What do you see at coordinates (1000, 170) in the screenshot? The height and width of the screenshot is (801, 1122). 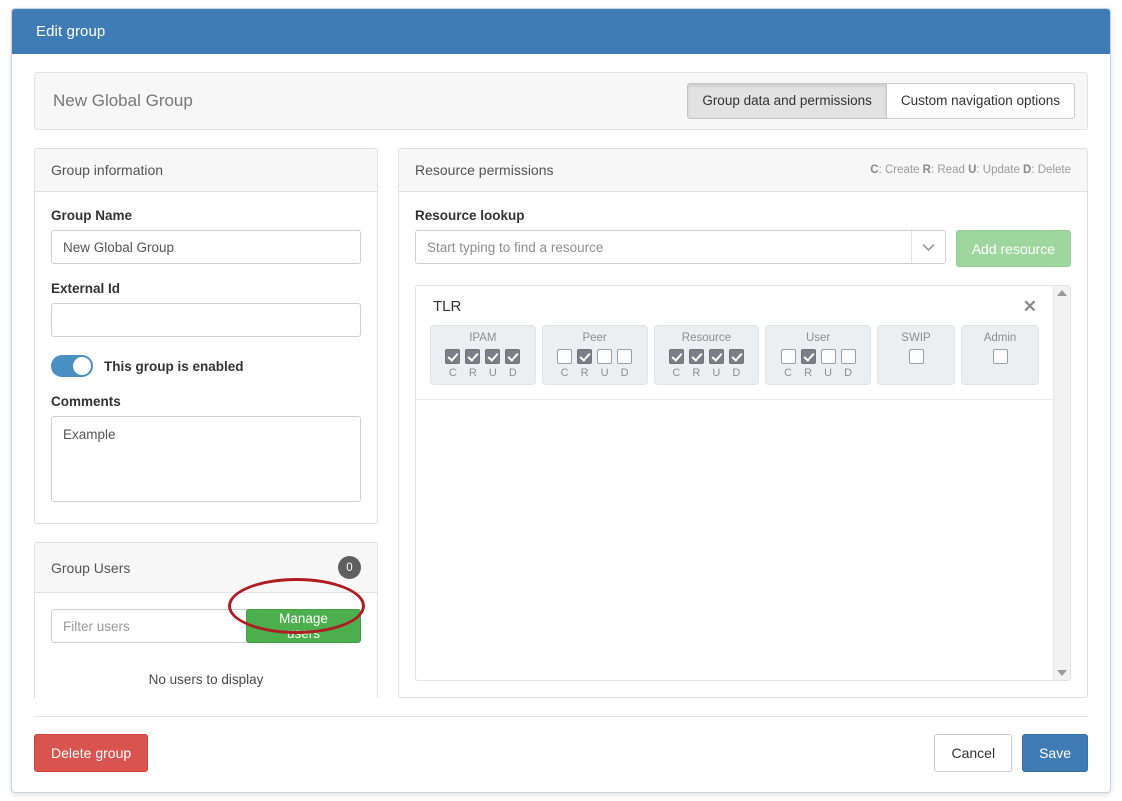 I see `legend-desc-u: : Update` at bounding box center [1000, 170].